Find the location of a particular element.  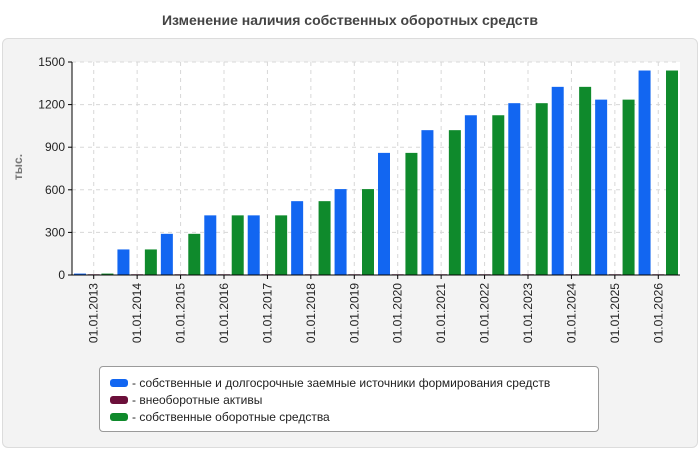

x-tick-label: 01.01.2019 is located at coordinates (354, 313).